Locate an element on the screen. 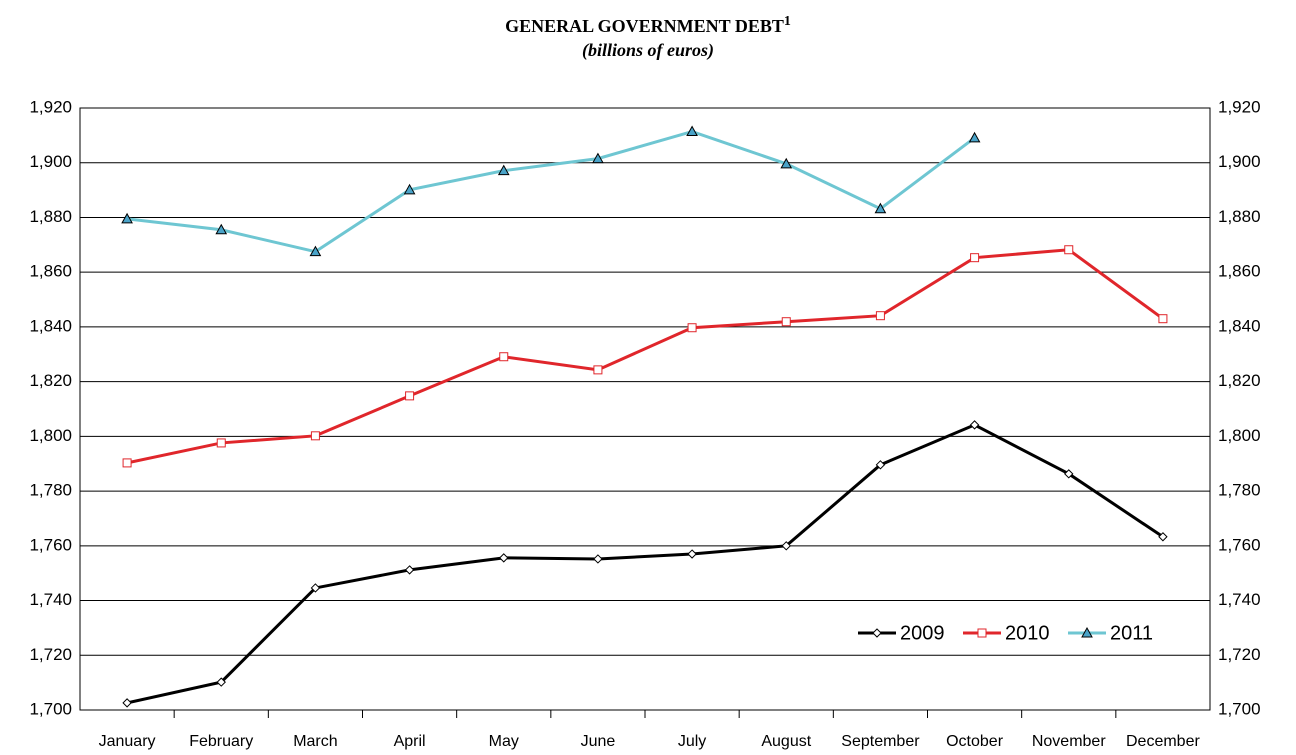 This screenshot has height=755, width=1296. y2-tick-label: 1,800 is located at coordinates (1239, 435).